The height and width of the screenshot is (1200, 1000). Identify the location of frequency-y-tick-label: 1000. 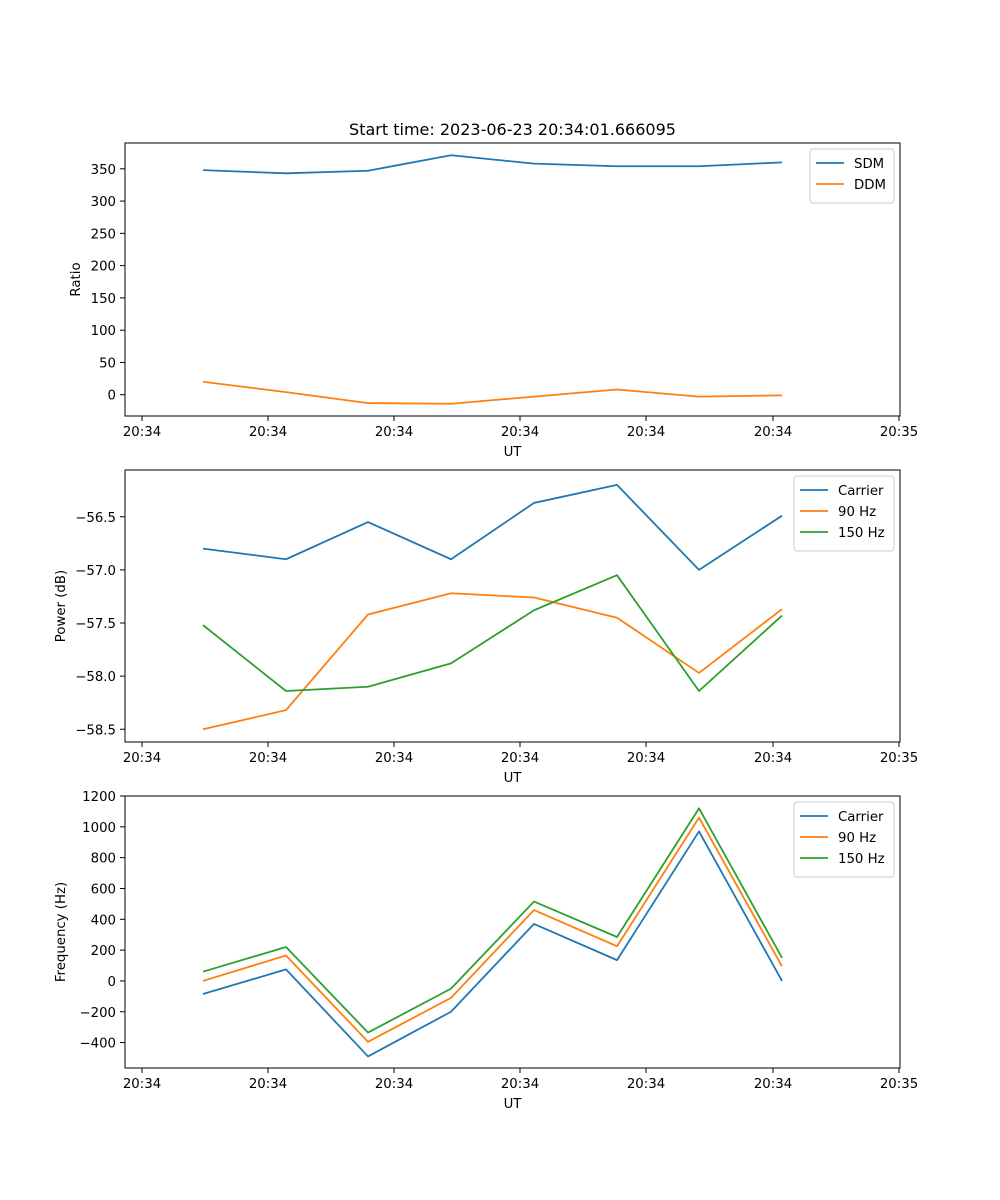
(99, 828).